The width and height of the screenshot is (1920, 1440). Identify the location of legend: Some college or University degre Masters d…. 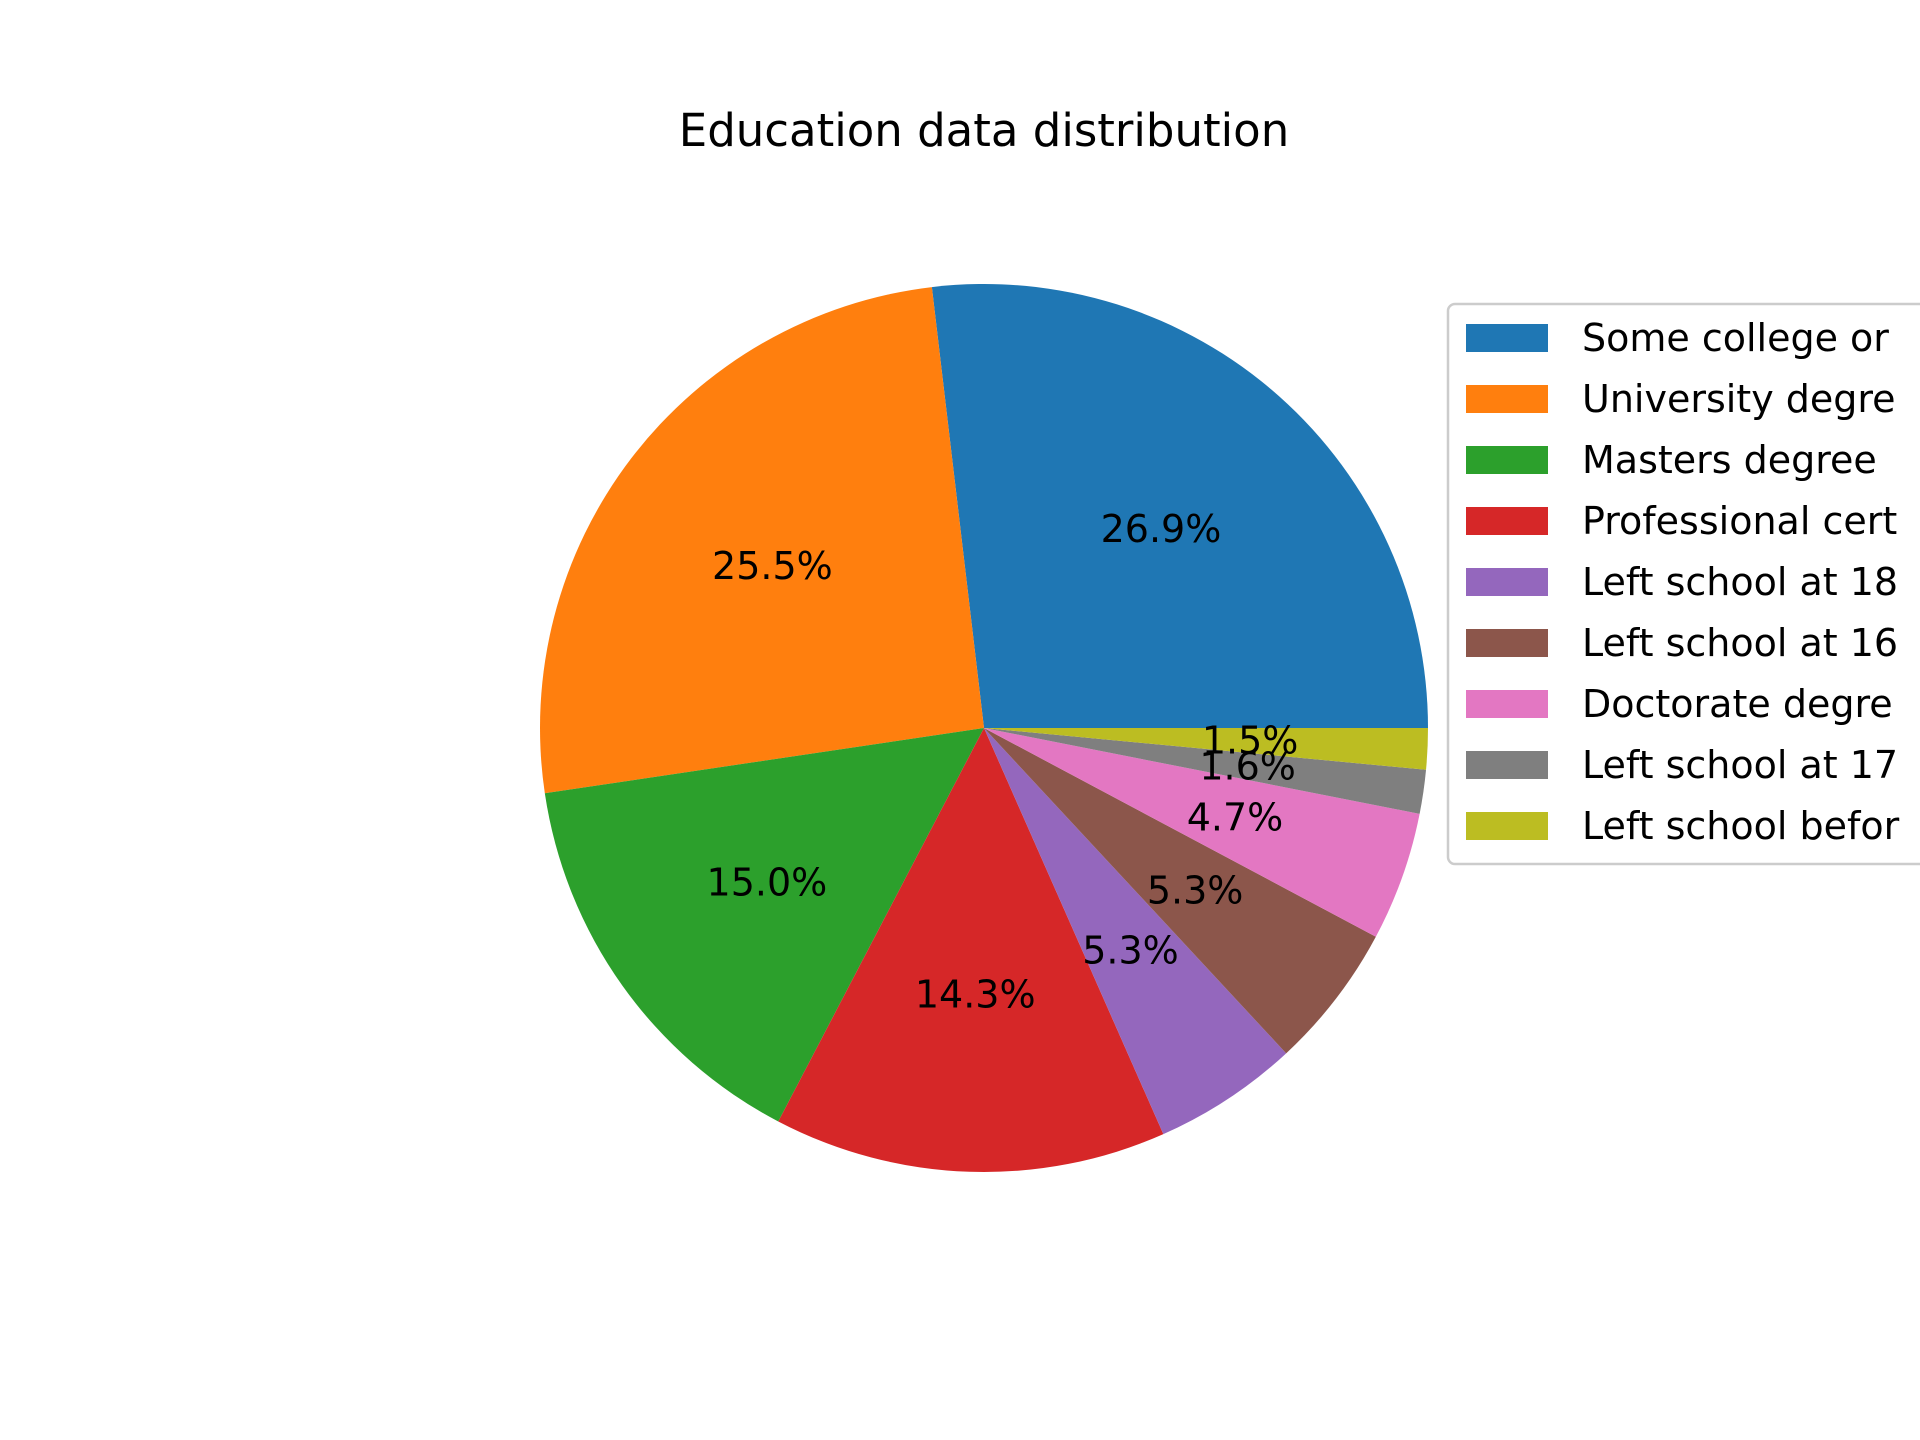
(1683, 584).